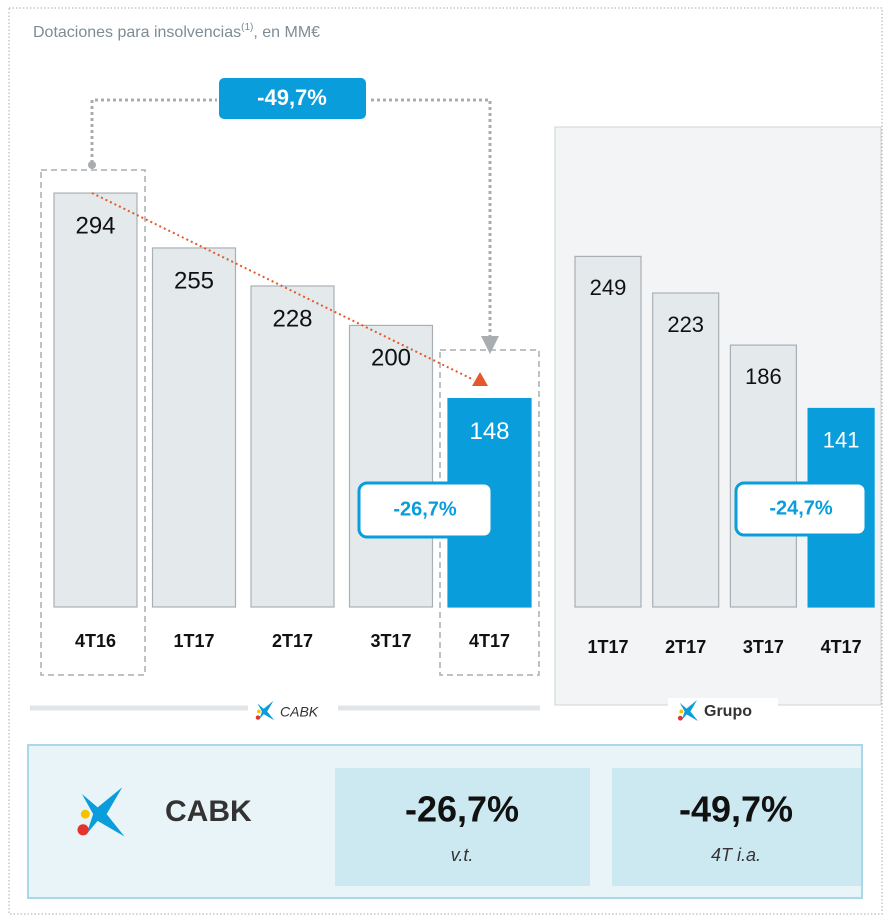  I want to click on summary-caption: 4T i.a., so click(736, 855).